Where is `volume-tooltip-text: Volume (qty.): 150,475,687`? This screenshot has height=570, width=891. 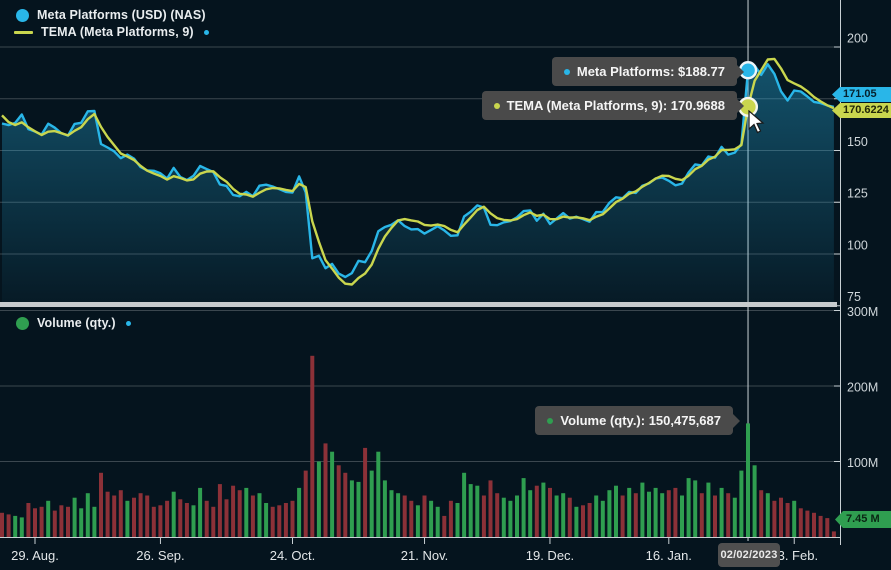
volume-tooltip-text: Volume (qty.): 150,475,687 is located at coordinates (640, 420).